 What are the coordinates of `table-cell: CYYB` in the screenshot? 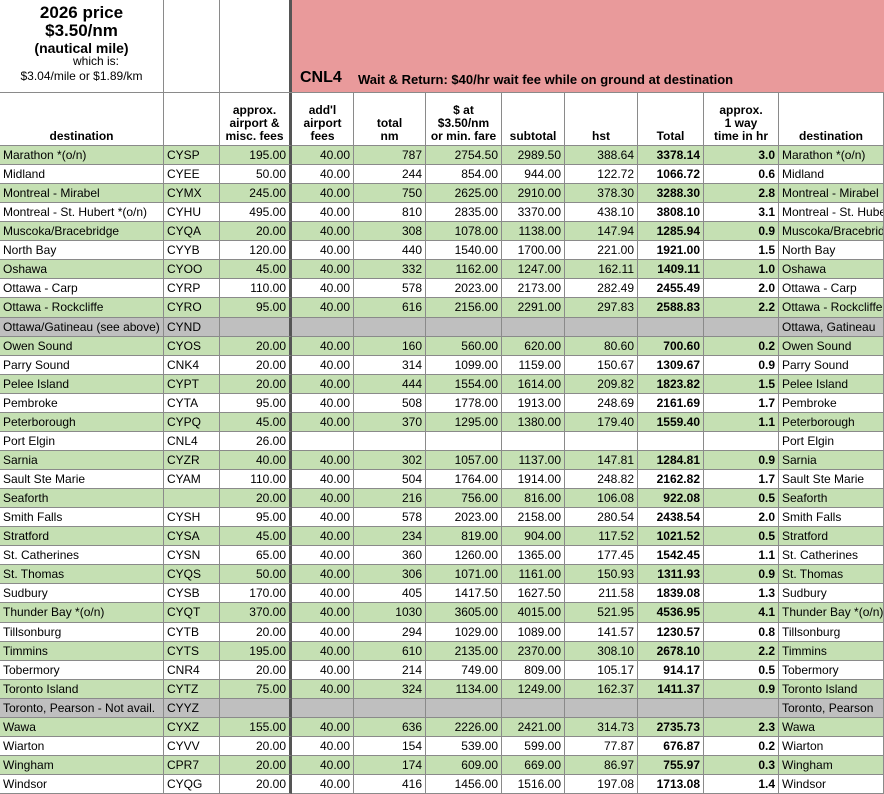 It's located at (192, 250).